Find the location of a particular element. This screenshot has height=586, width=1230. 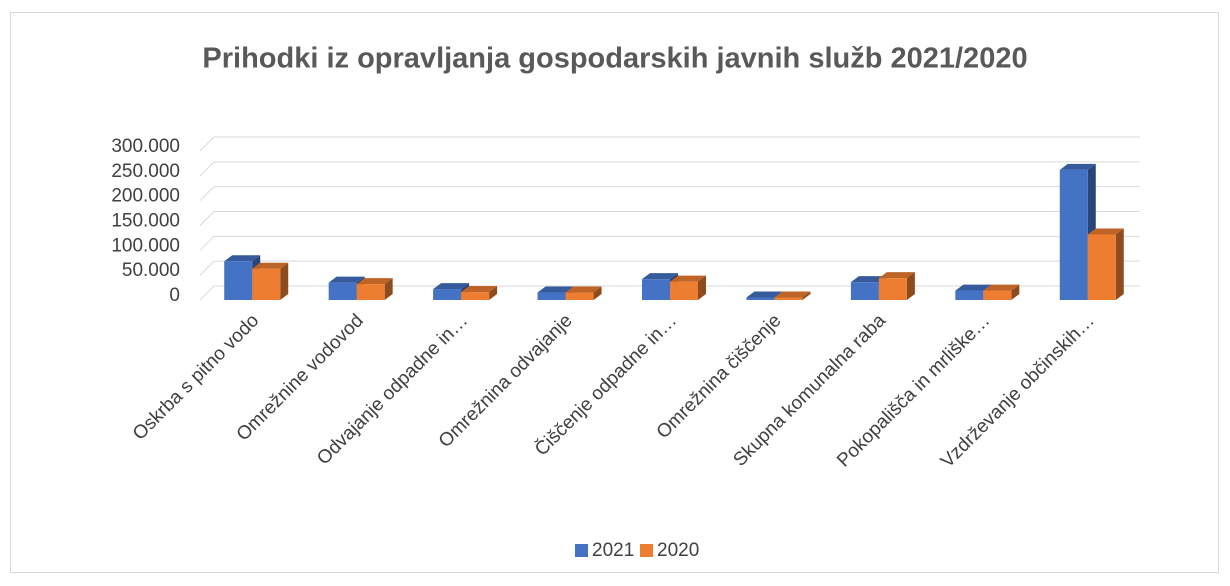

legend-label: 2021 is located at coordinates (613, 550).